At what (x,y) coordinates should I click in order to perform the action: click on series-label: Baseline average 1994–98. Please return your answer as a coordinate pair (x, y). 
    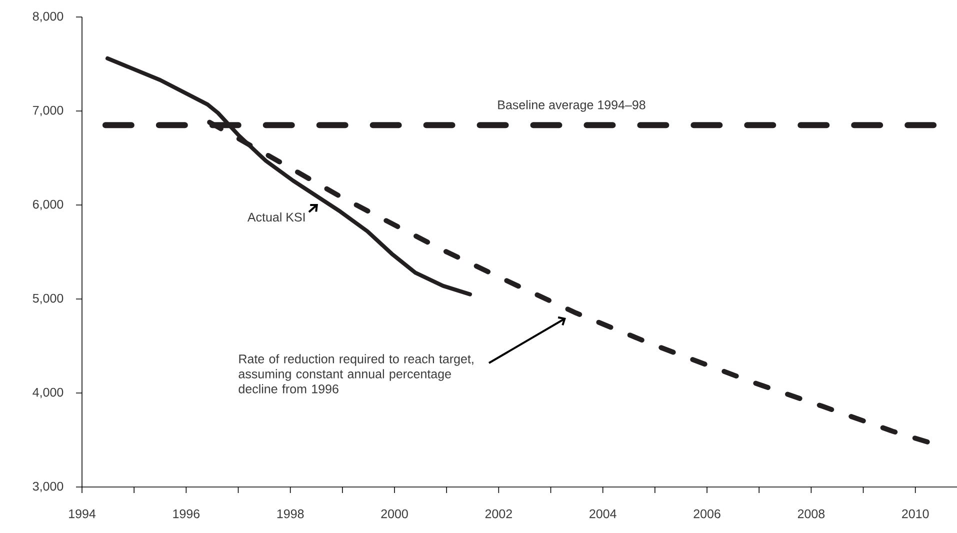
    Looking at the image, I should click on (572, 106).